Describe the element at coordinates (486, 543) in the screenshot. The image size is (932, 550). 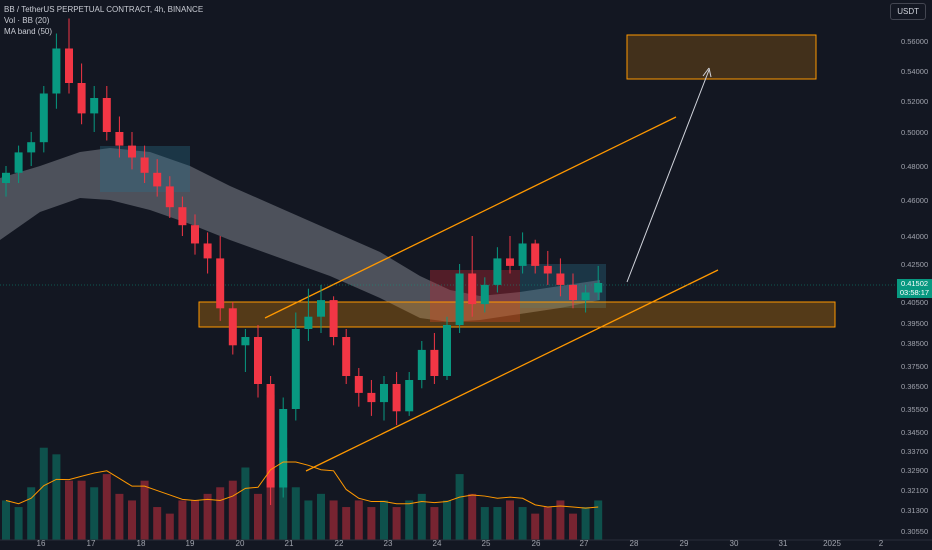
I see `x-tick-label: 25` at that location.